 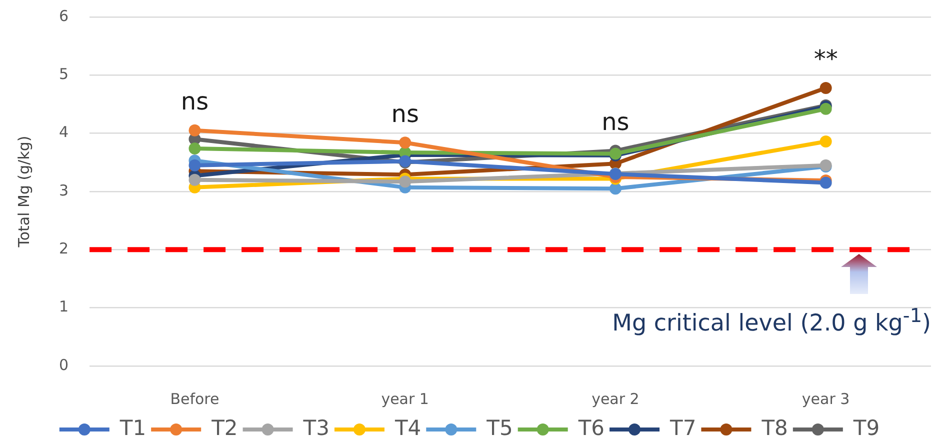 I want to click on y-tick-label: 3, so click(x=63, y=190).